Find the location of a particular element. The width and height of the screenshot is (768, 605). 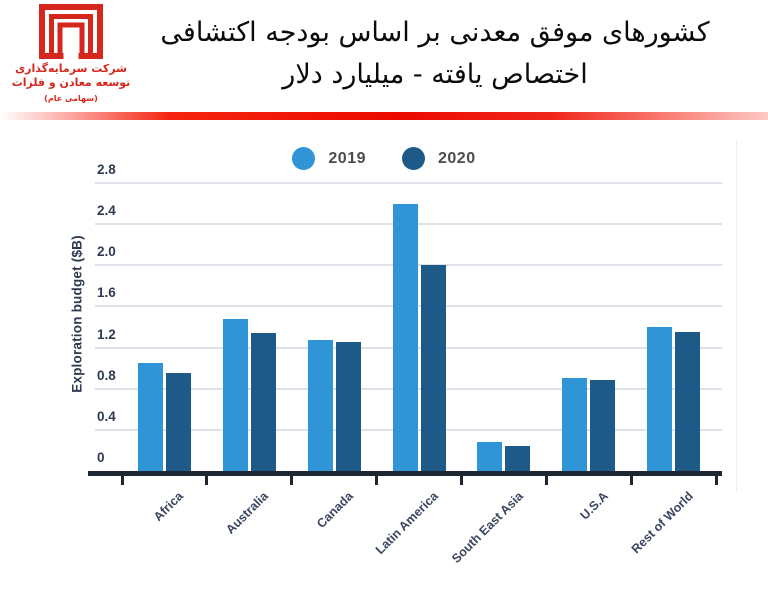

bar-2019-australia is located at coordinates (235, 394).